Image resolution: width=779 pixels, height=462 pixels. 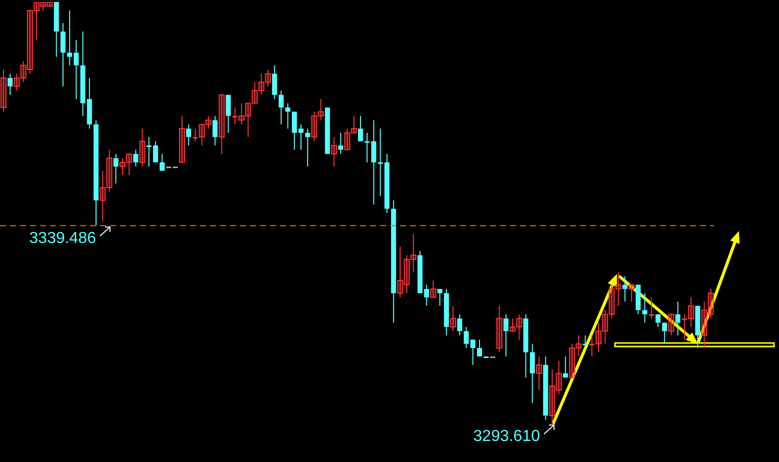 What do you see at coordinates (62, 238) in the screenshot?
I see `annotation: 3339.486` at bounding box center [62, 238].